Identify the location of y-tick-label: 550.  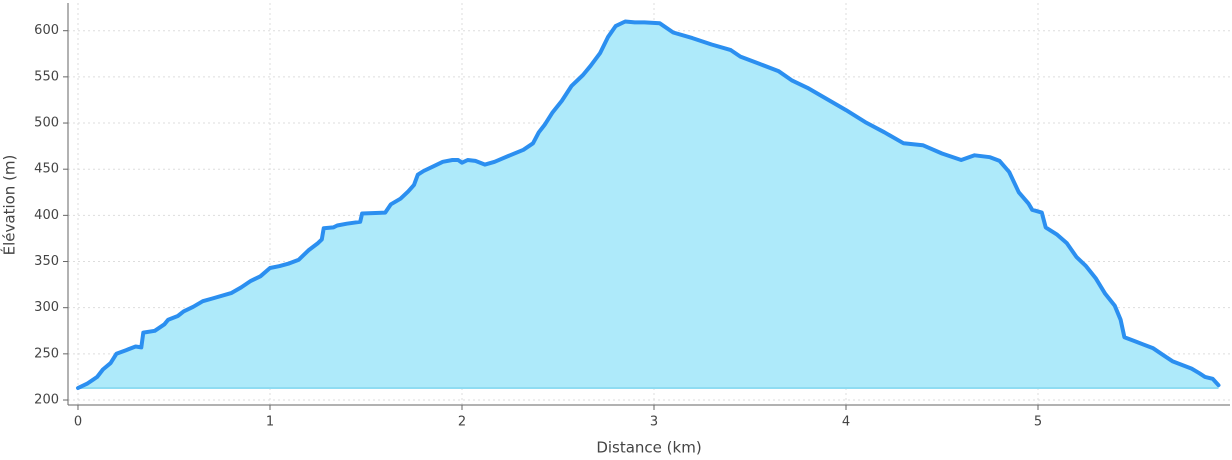
(46, 76).